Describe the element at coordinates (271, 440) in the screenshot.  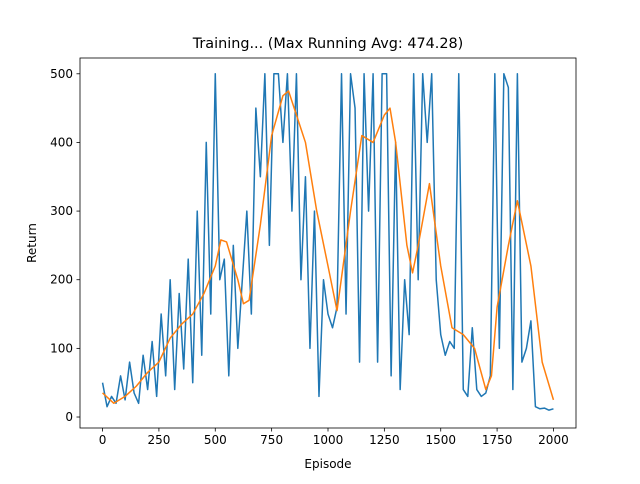
I see `x-tick-label: 750` at that location.